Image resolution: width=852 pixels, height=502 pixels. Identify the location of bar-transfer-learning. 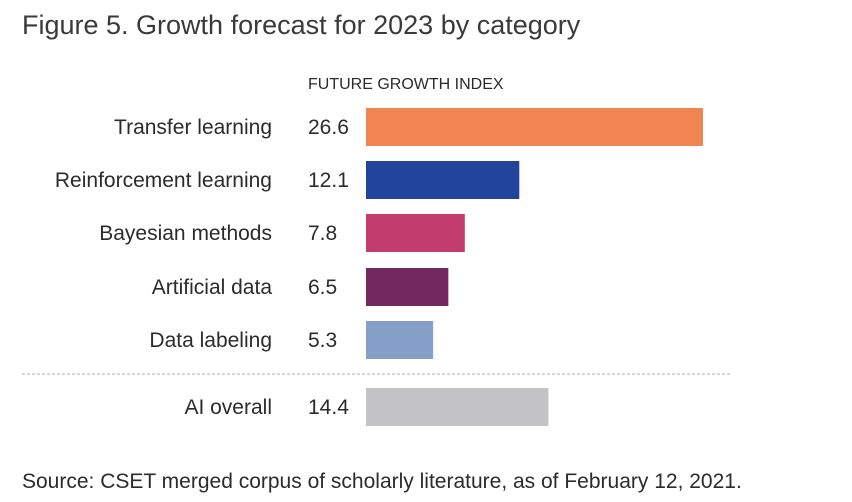
(534, 127).